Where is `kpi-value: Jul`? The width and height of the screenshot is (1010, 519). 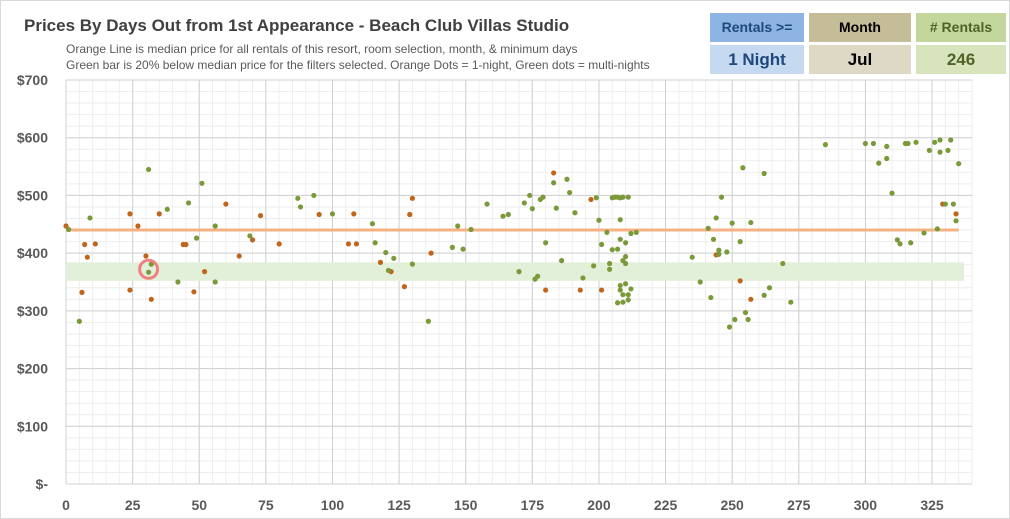 kpi-value: Jul is located at coordinates (860, 59).